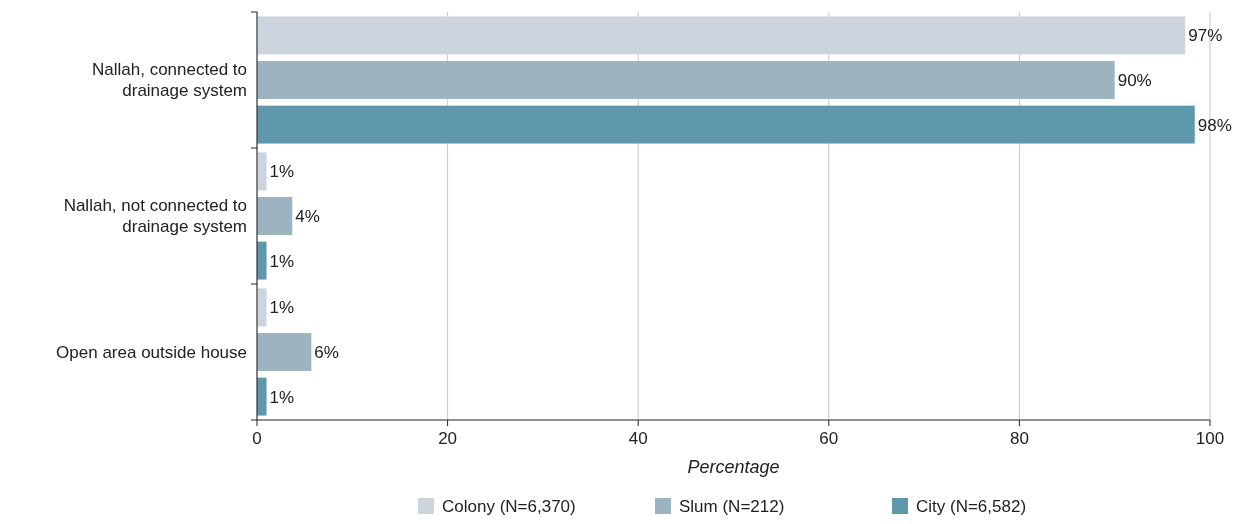 This screenshot has width=1249, height=524. Describe the element at coordinates (1019, 438) in the screenshot. I see `x-tick-label: 80` at that location.